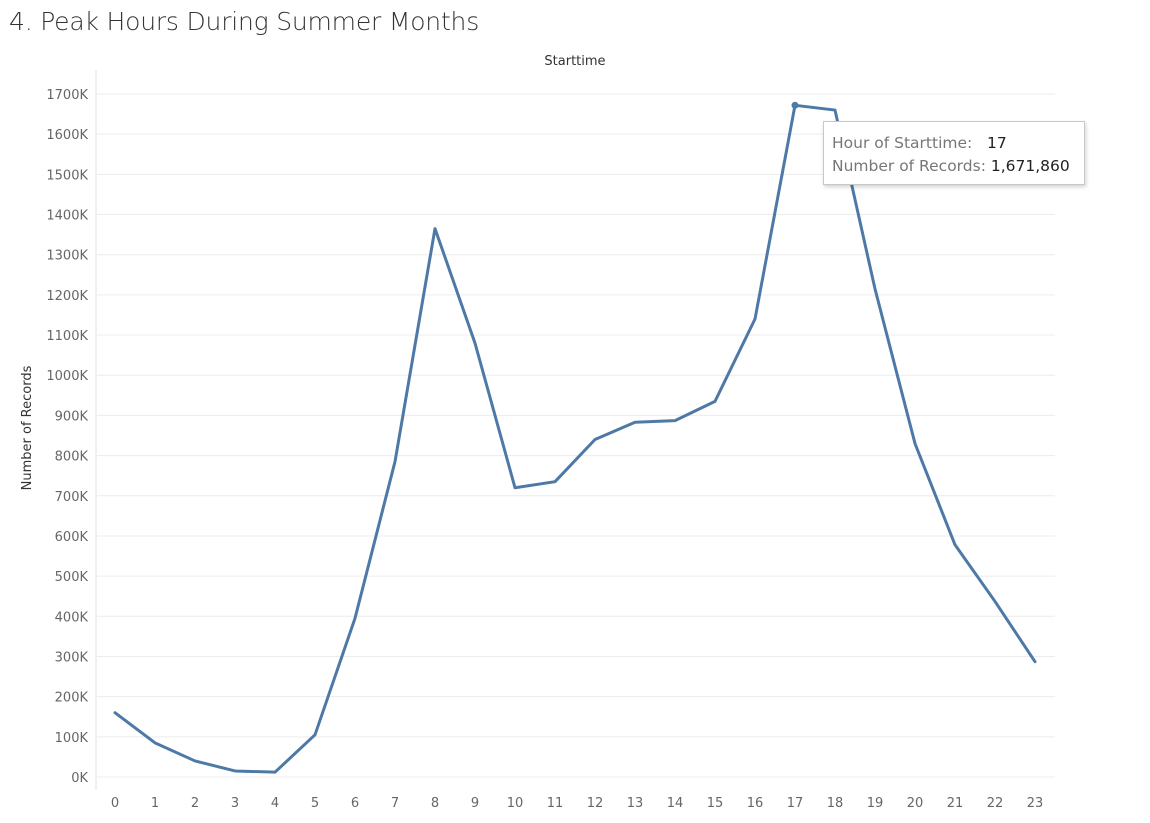  I want to click on x-tick-label: 17, so click(795, 803).